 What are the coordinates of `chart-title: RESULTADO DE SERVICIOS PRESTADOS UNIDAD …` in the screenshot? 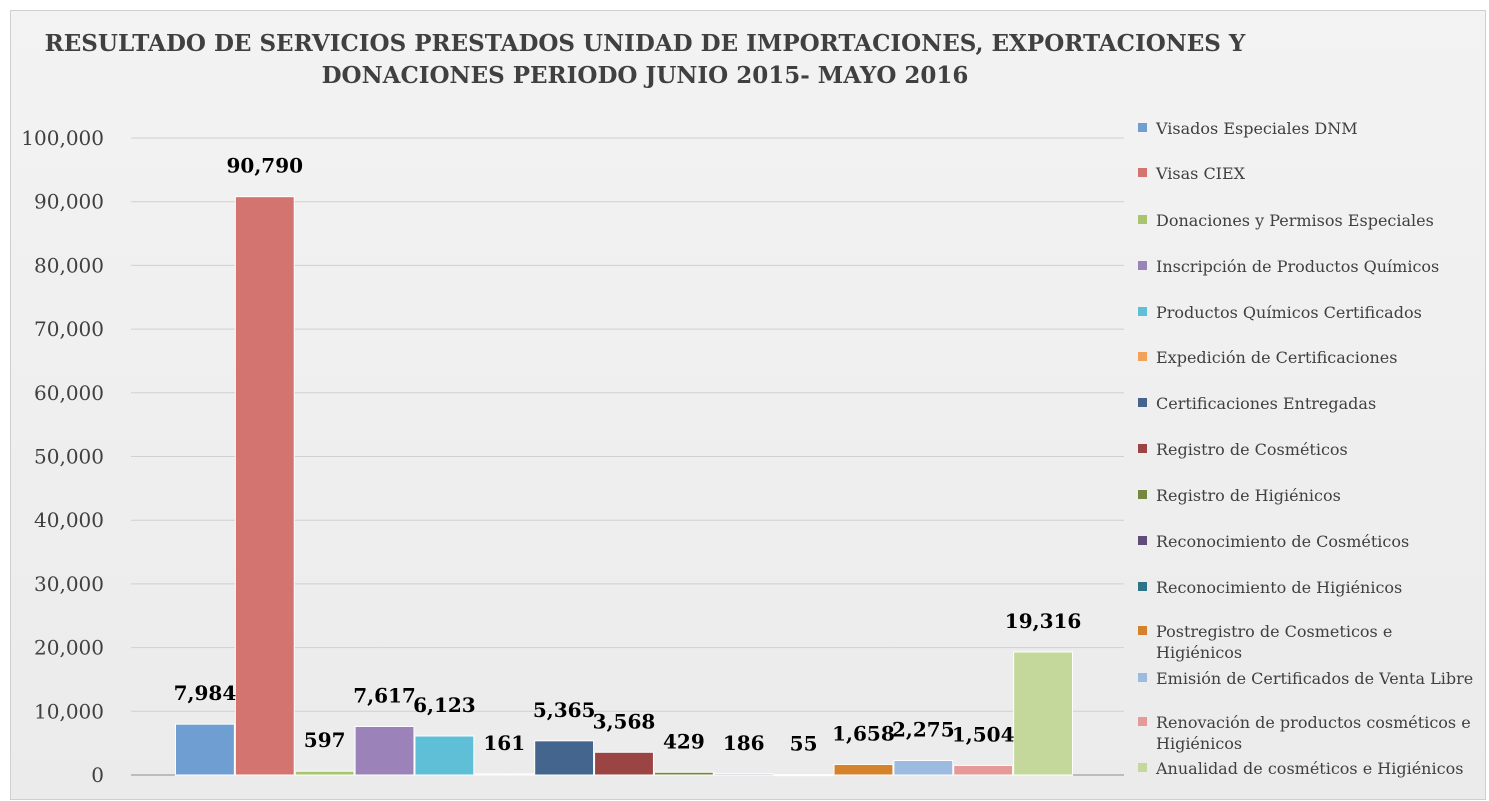 It's located at (645, 59).